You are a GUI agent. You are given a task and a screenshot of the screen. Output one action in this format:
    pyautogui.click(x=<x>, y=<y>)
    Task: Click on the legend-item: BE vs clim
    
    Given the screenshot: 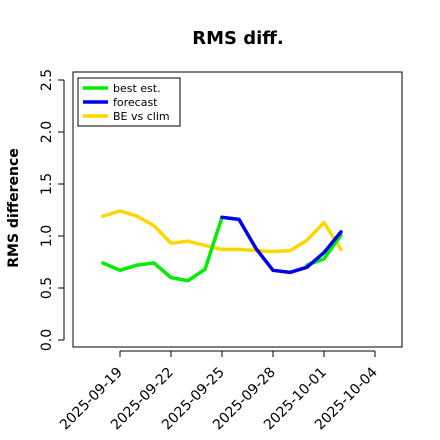 What is the action you would take?
    pyautogui.click(x=126, y=116)
    